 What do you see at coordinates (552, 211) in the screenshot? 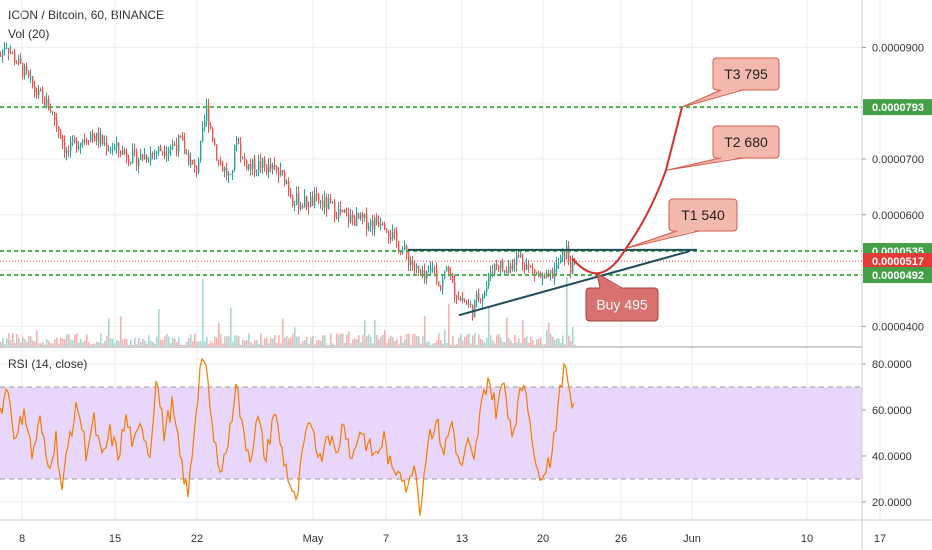
I see `drawings` at bounding box center [552, 211].